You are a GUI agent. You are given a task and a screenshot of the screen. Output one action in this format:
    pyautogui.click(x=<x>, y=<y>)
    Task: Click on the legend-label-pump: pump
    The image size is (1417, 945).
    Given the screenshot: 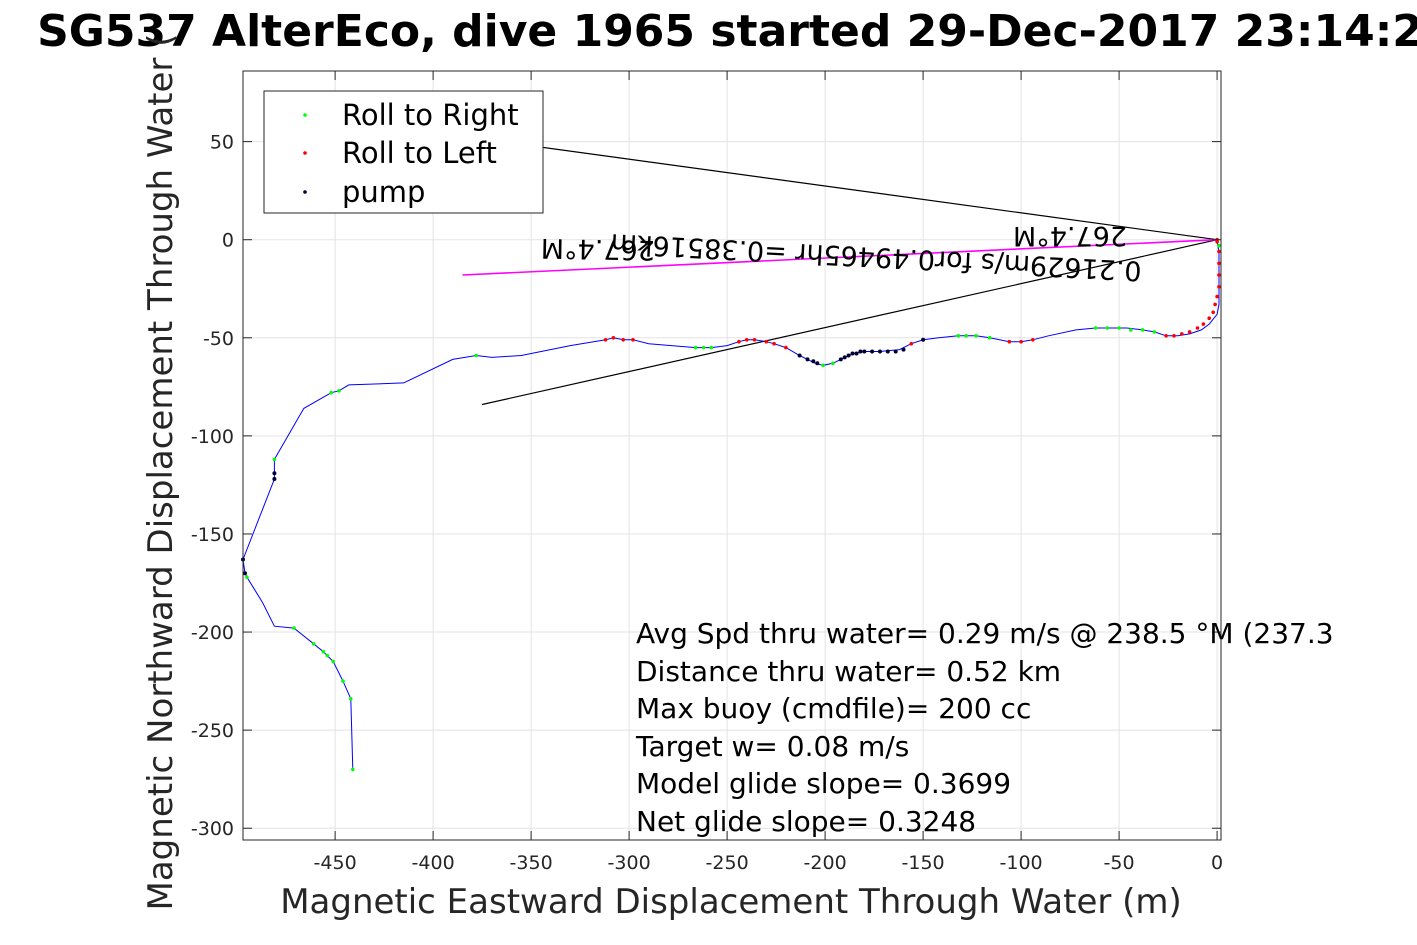 What is the action you would take?
    pyautogui.click(x=383, y=192)
    